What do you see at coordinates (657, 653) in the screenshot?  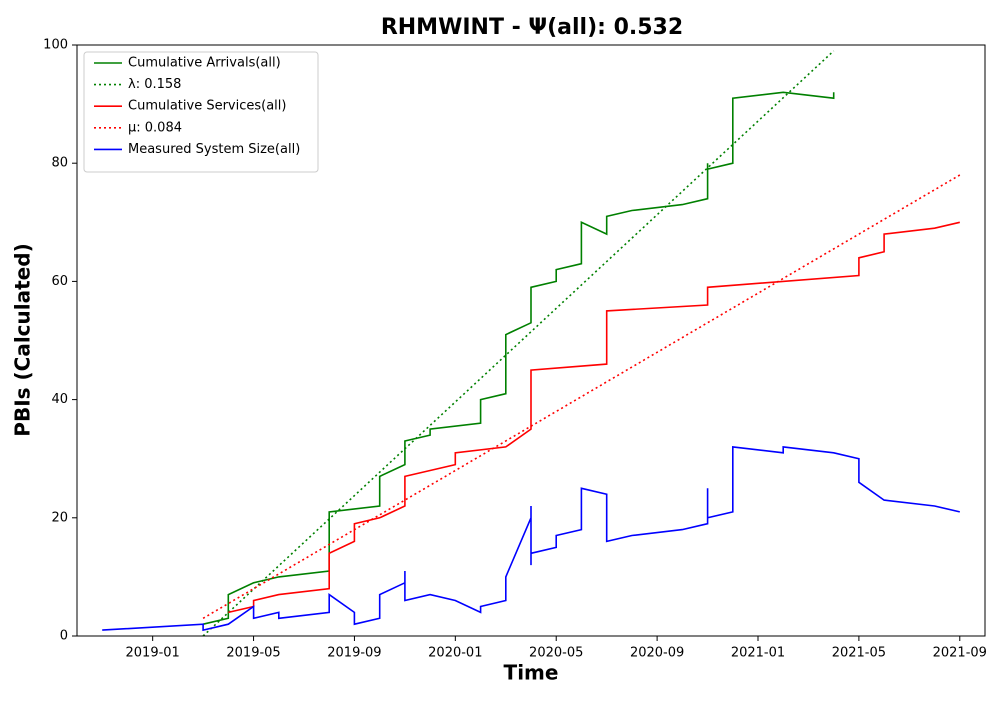 I see `x-tick-label: 2020-09` at bounding box center [657, 653].